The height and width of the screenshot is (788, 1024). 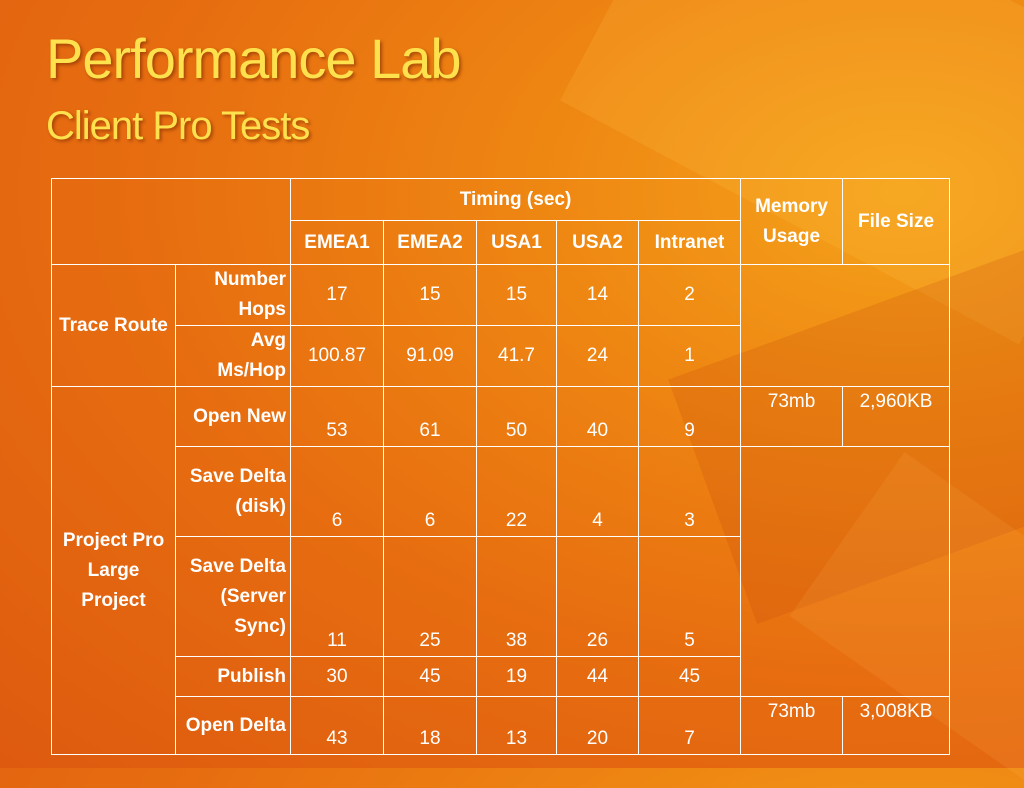 I want to click on table-cell: 25, so click(x=430, y=596).